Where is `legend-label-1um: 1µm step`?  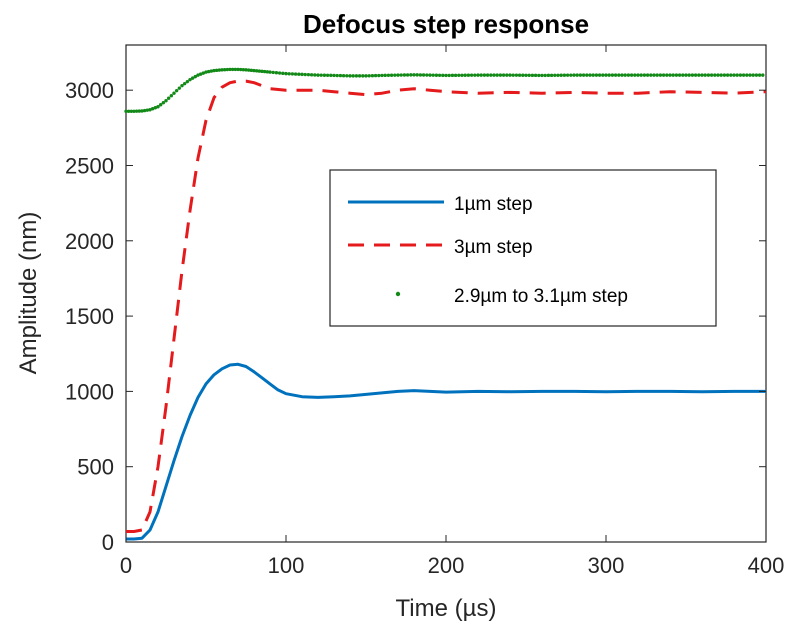 legend-label-1um: 1µm step is located at coordinates (493, 204).